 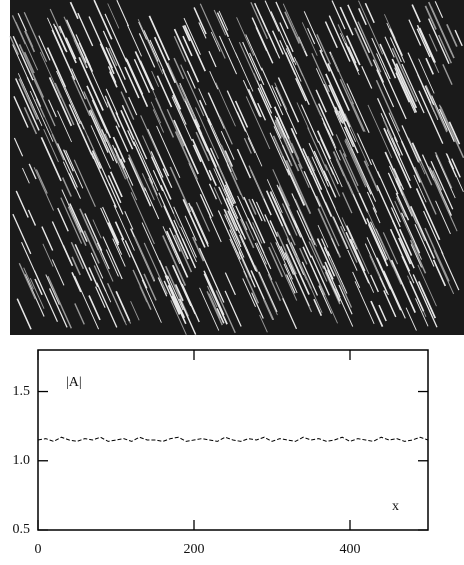 What do you see at coordinates (38, 549) in the screenshot?
I see `x-tick-label: 0` at bounding box center [38, 549].